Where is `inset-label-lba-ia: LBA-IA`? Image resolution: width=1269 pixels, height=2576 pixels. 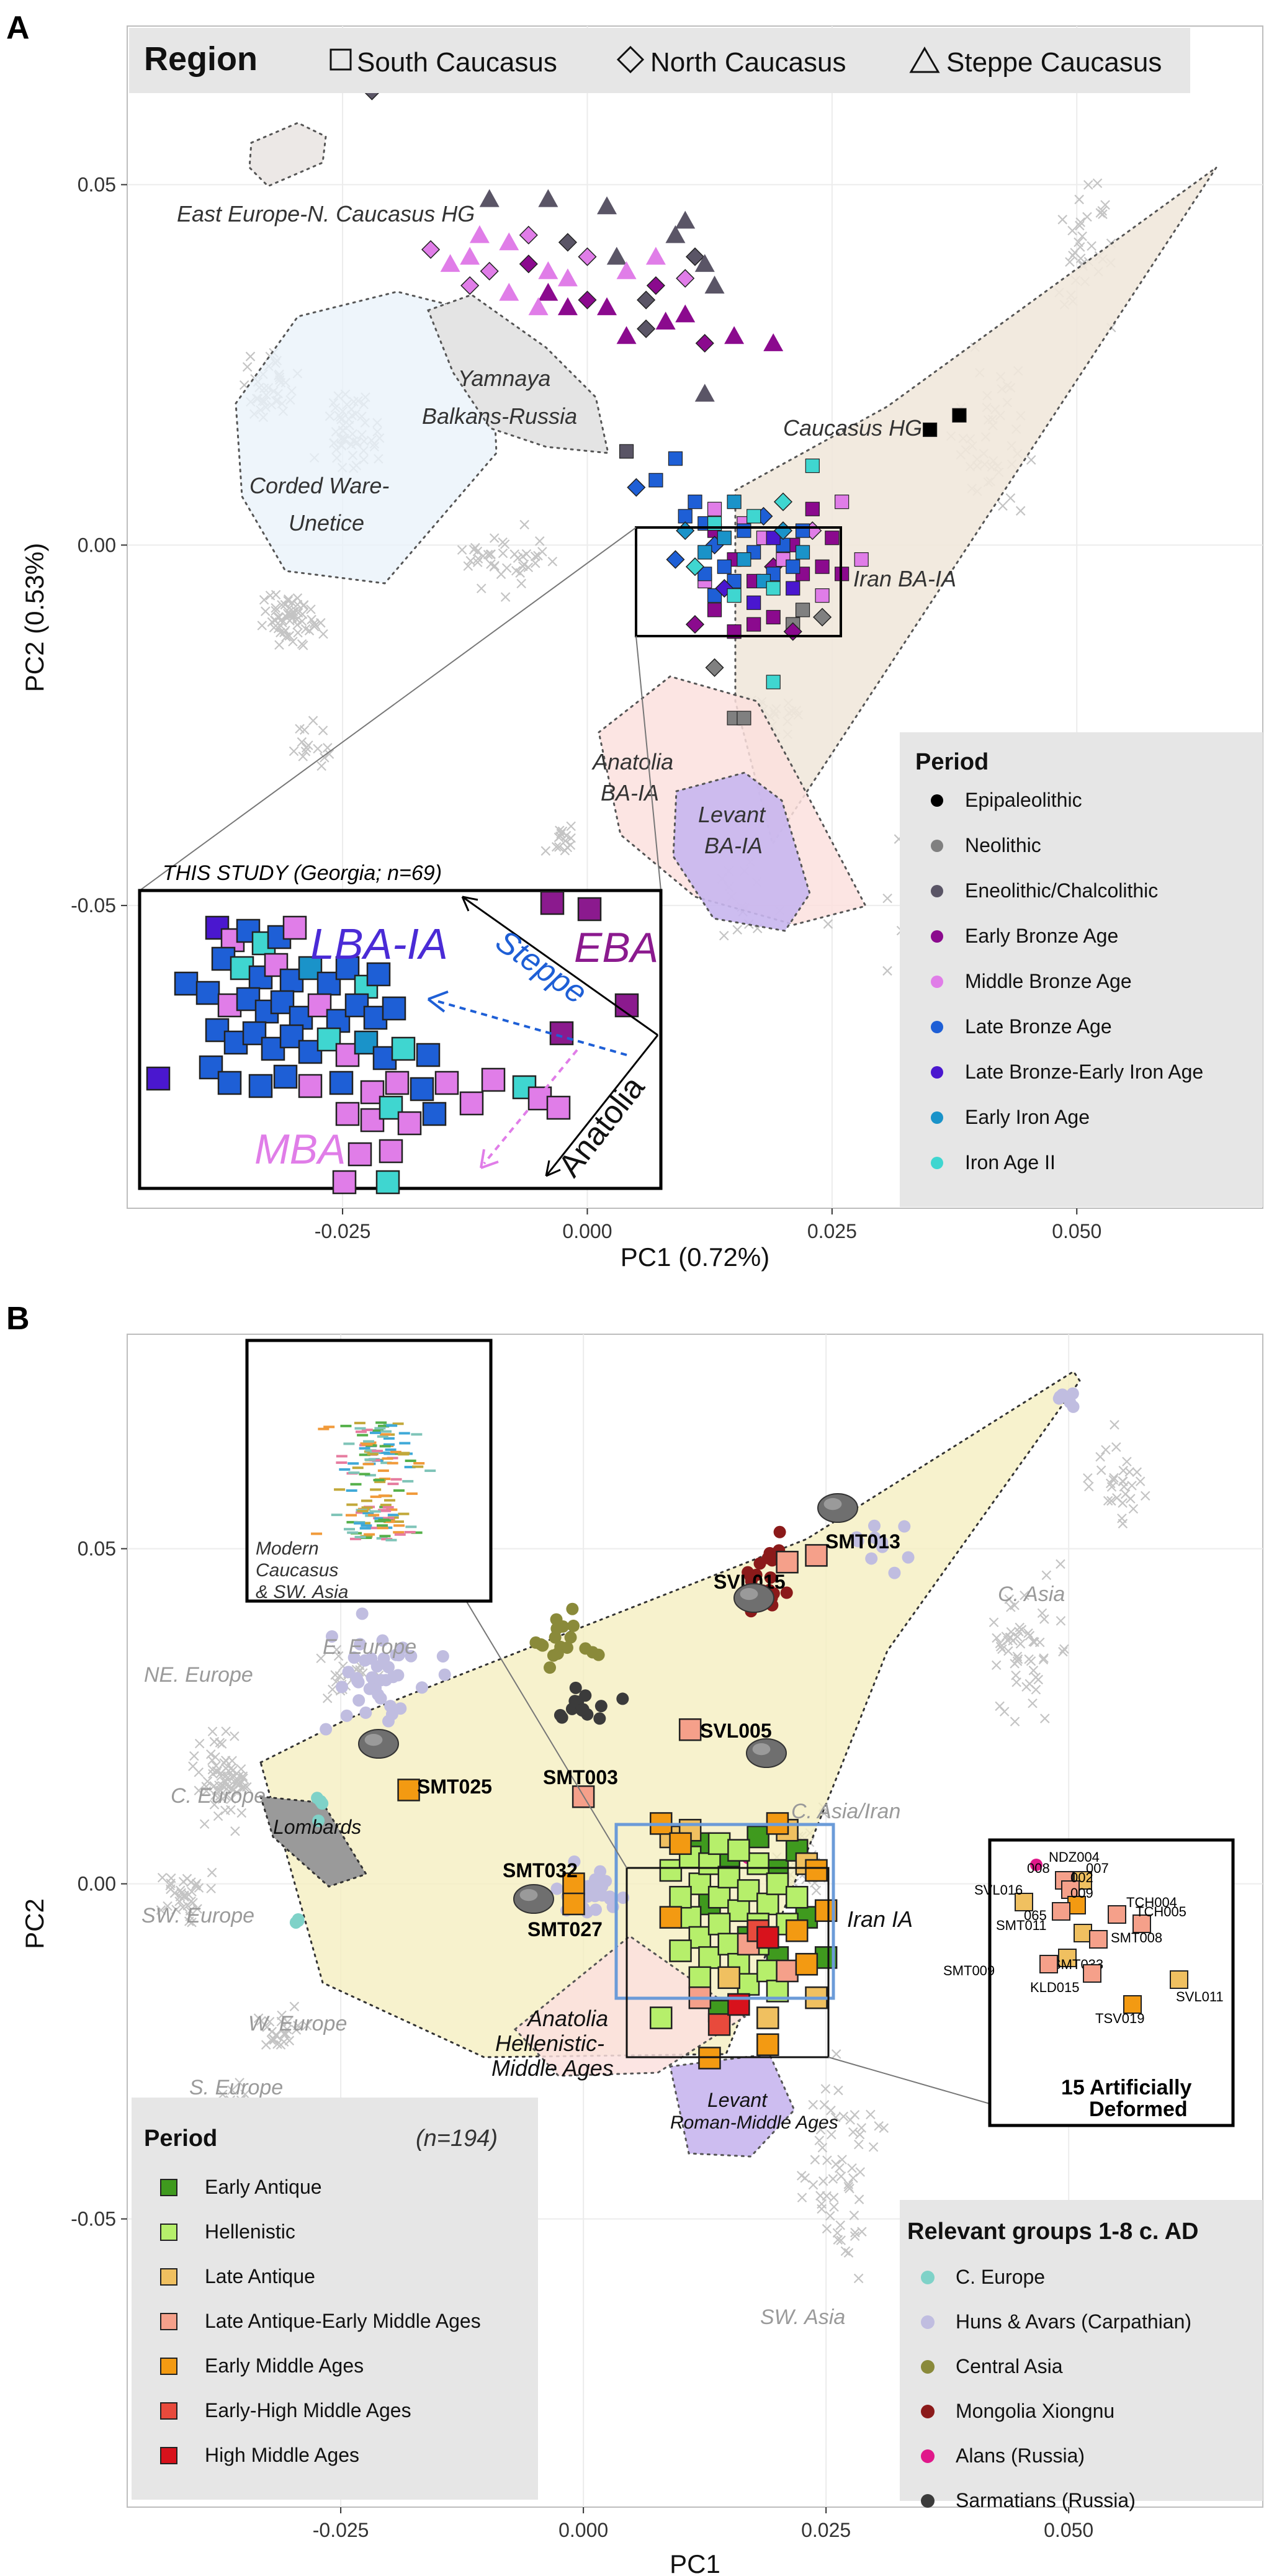
inset-label-lba-ia: LBA-IA is located at coordinates (379, 944).